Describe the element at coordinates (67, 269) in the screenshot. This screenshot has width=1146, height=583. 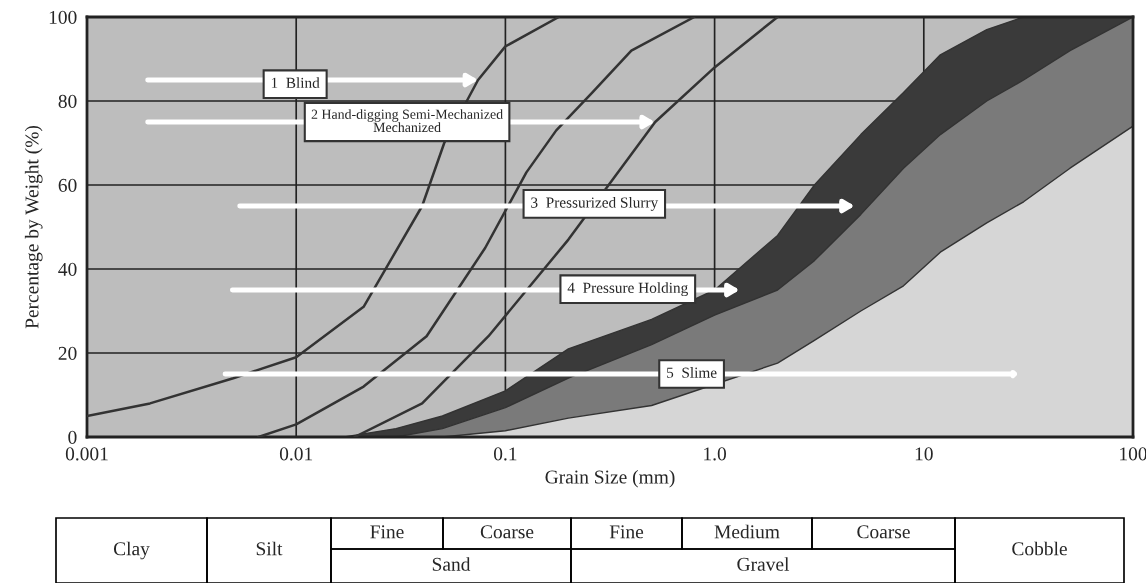
I see `y-tick-label: 40` at that location.